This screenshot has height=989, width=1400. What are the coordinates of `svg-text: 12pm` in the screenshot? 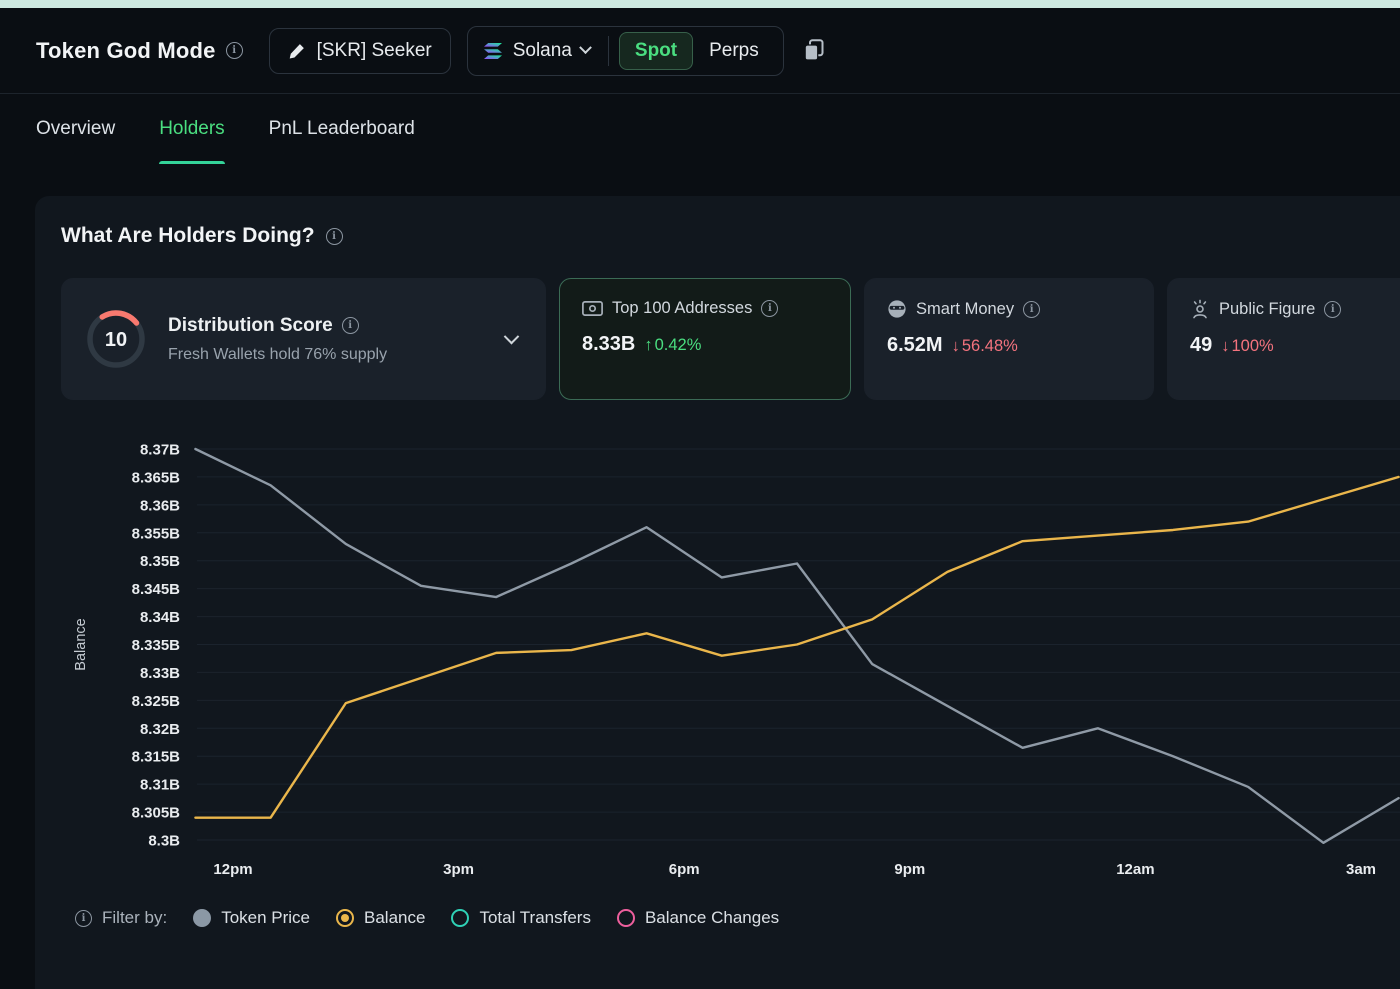 It's located at (232, 869).